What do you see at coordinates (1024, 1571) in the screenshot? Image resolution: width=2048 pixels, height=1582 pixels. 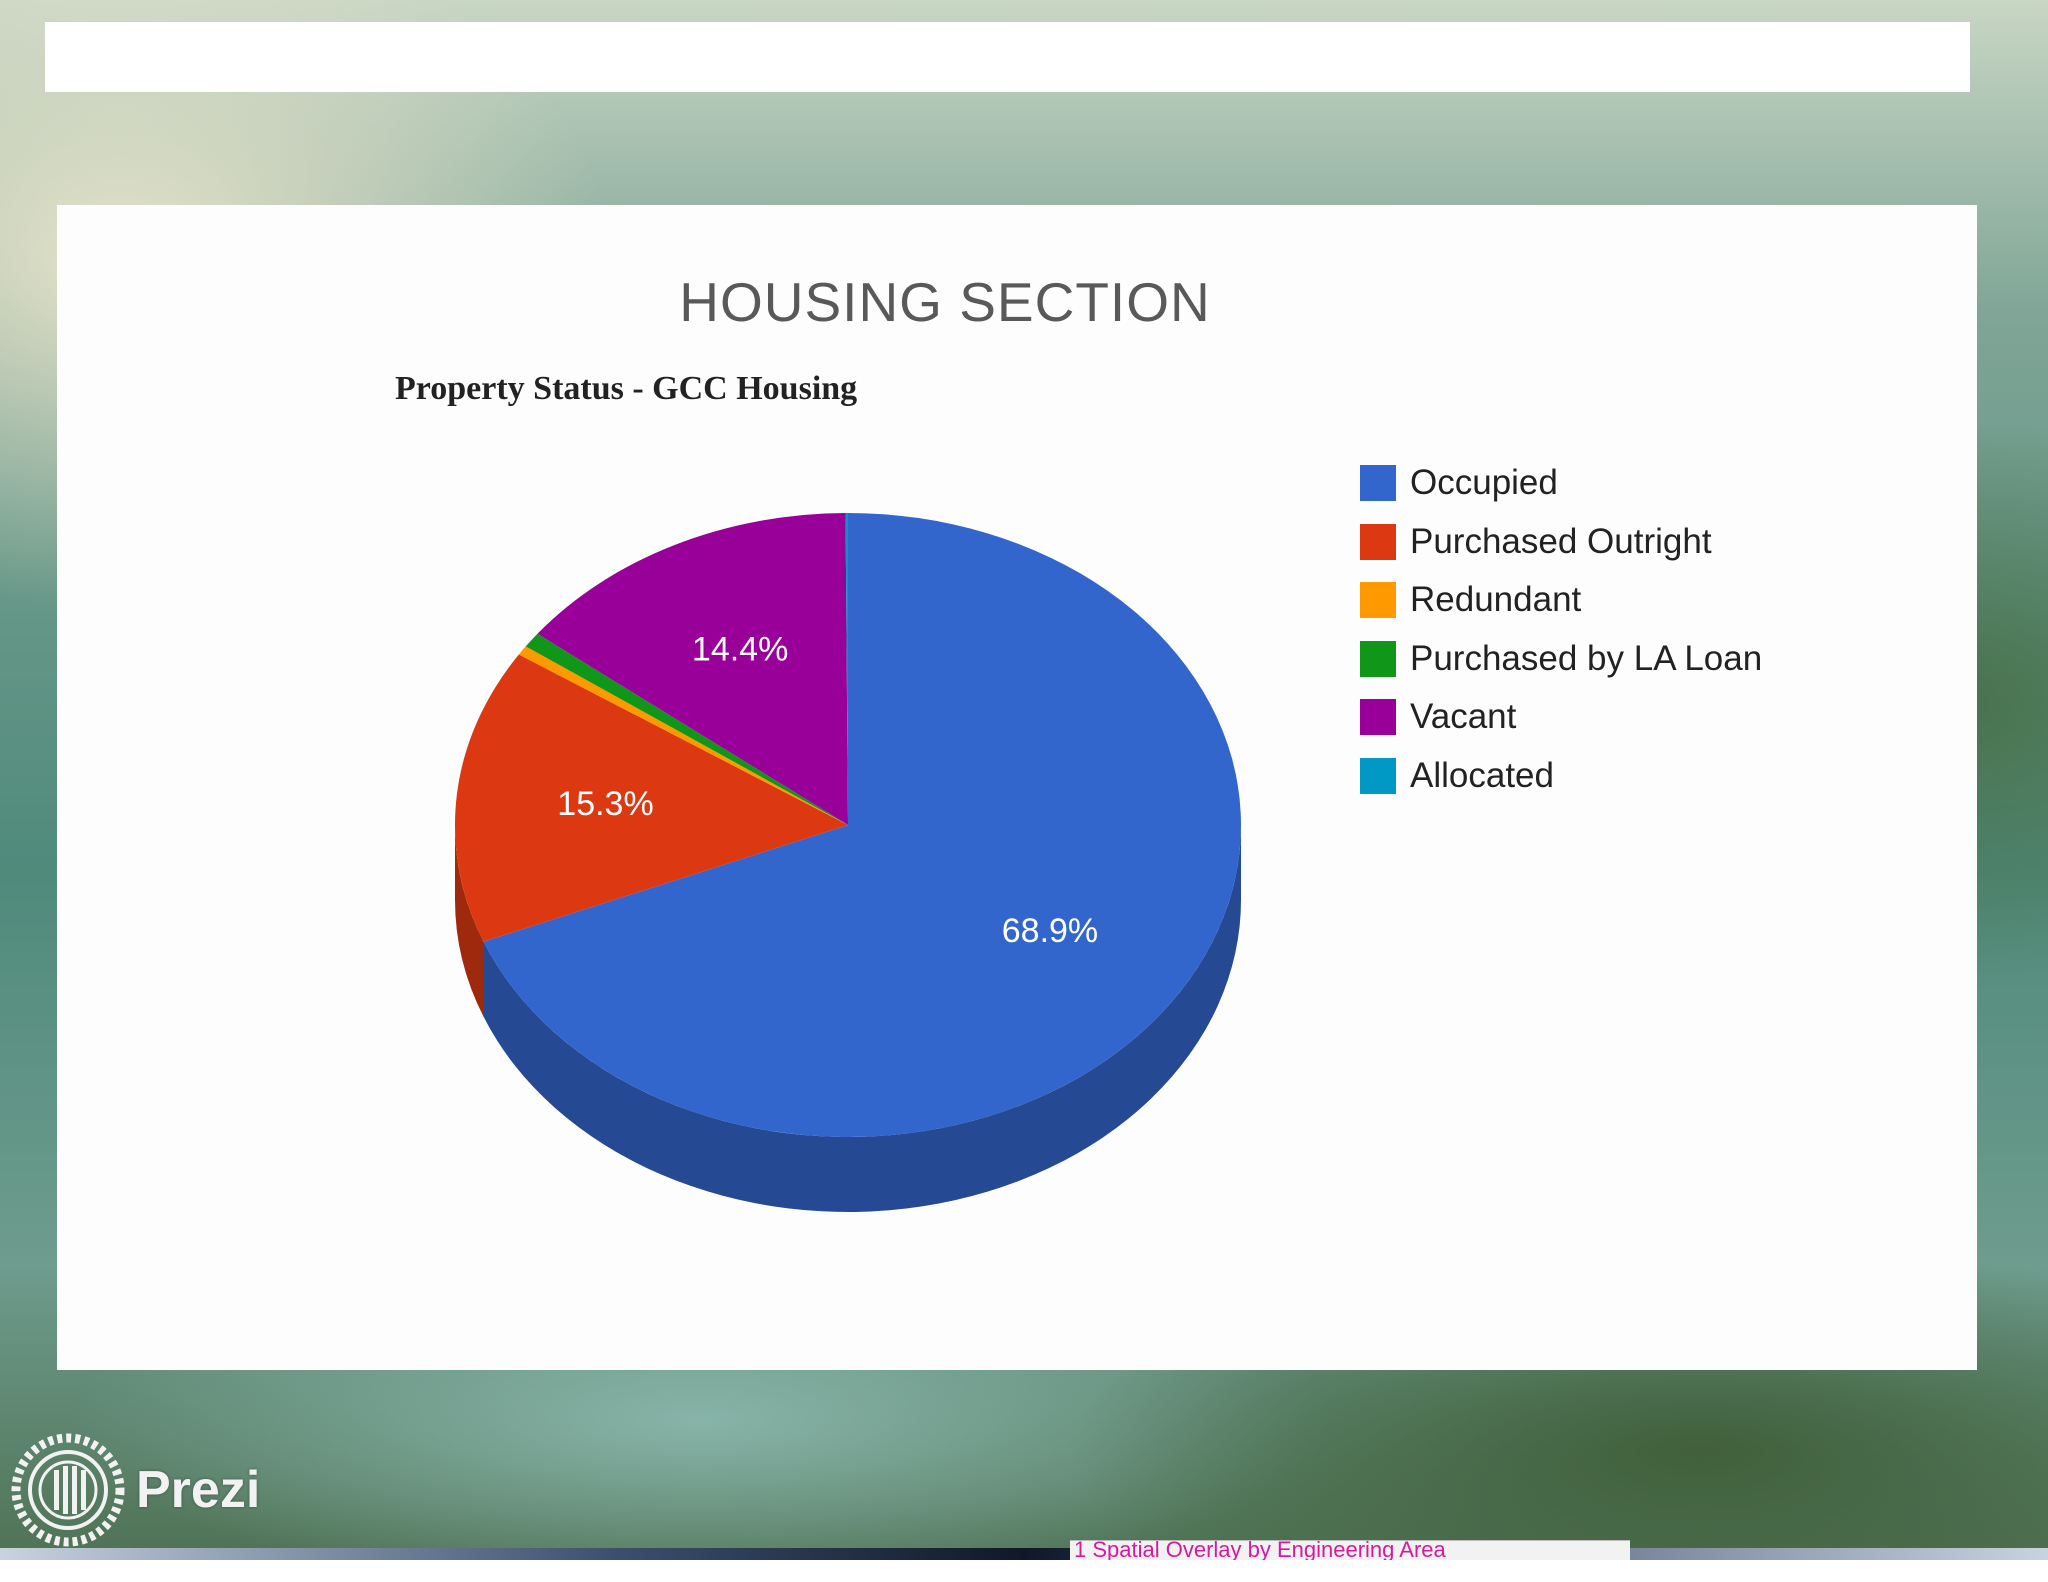 I see `bottom-strip` at bounding box center [1024, 1571].